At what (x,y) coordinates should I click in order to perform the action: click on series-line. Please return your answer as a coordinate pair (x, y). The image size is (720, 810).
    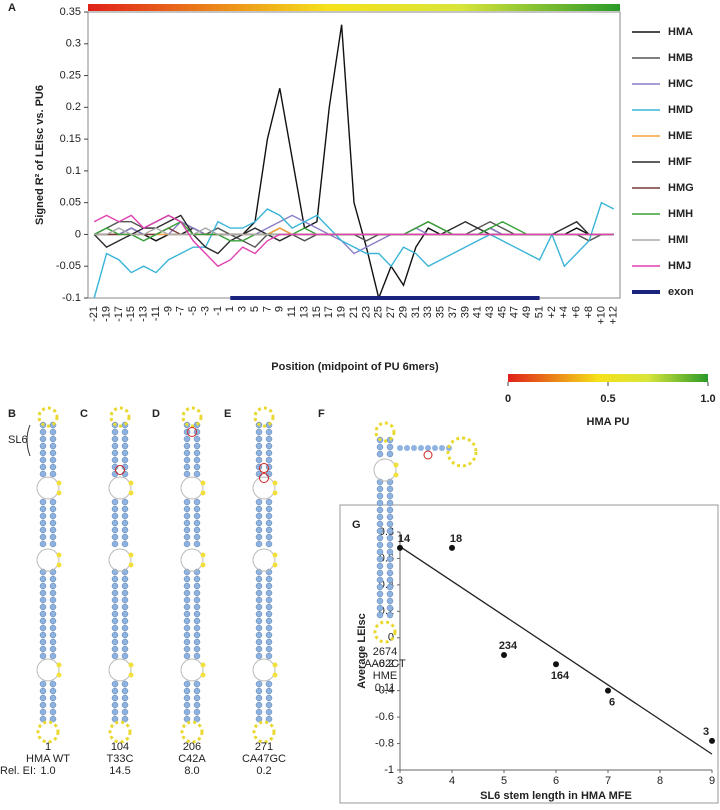
    Looking at the image, I should click on (353, 241).